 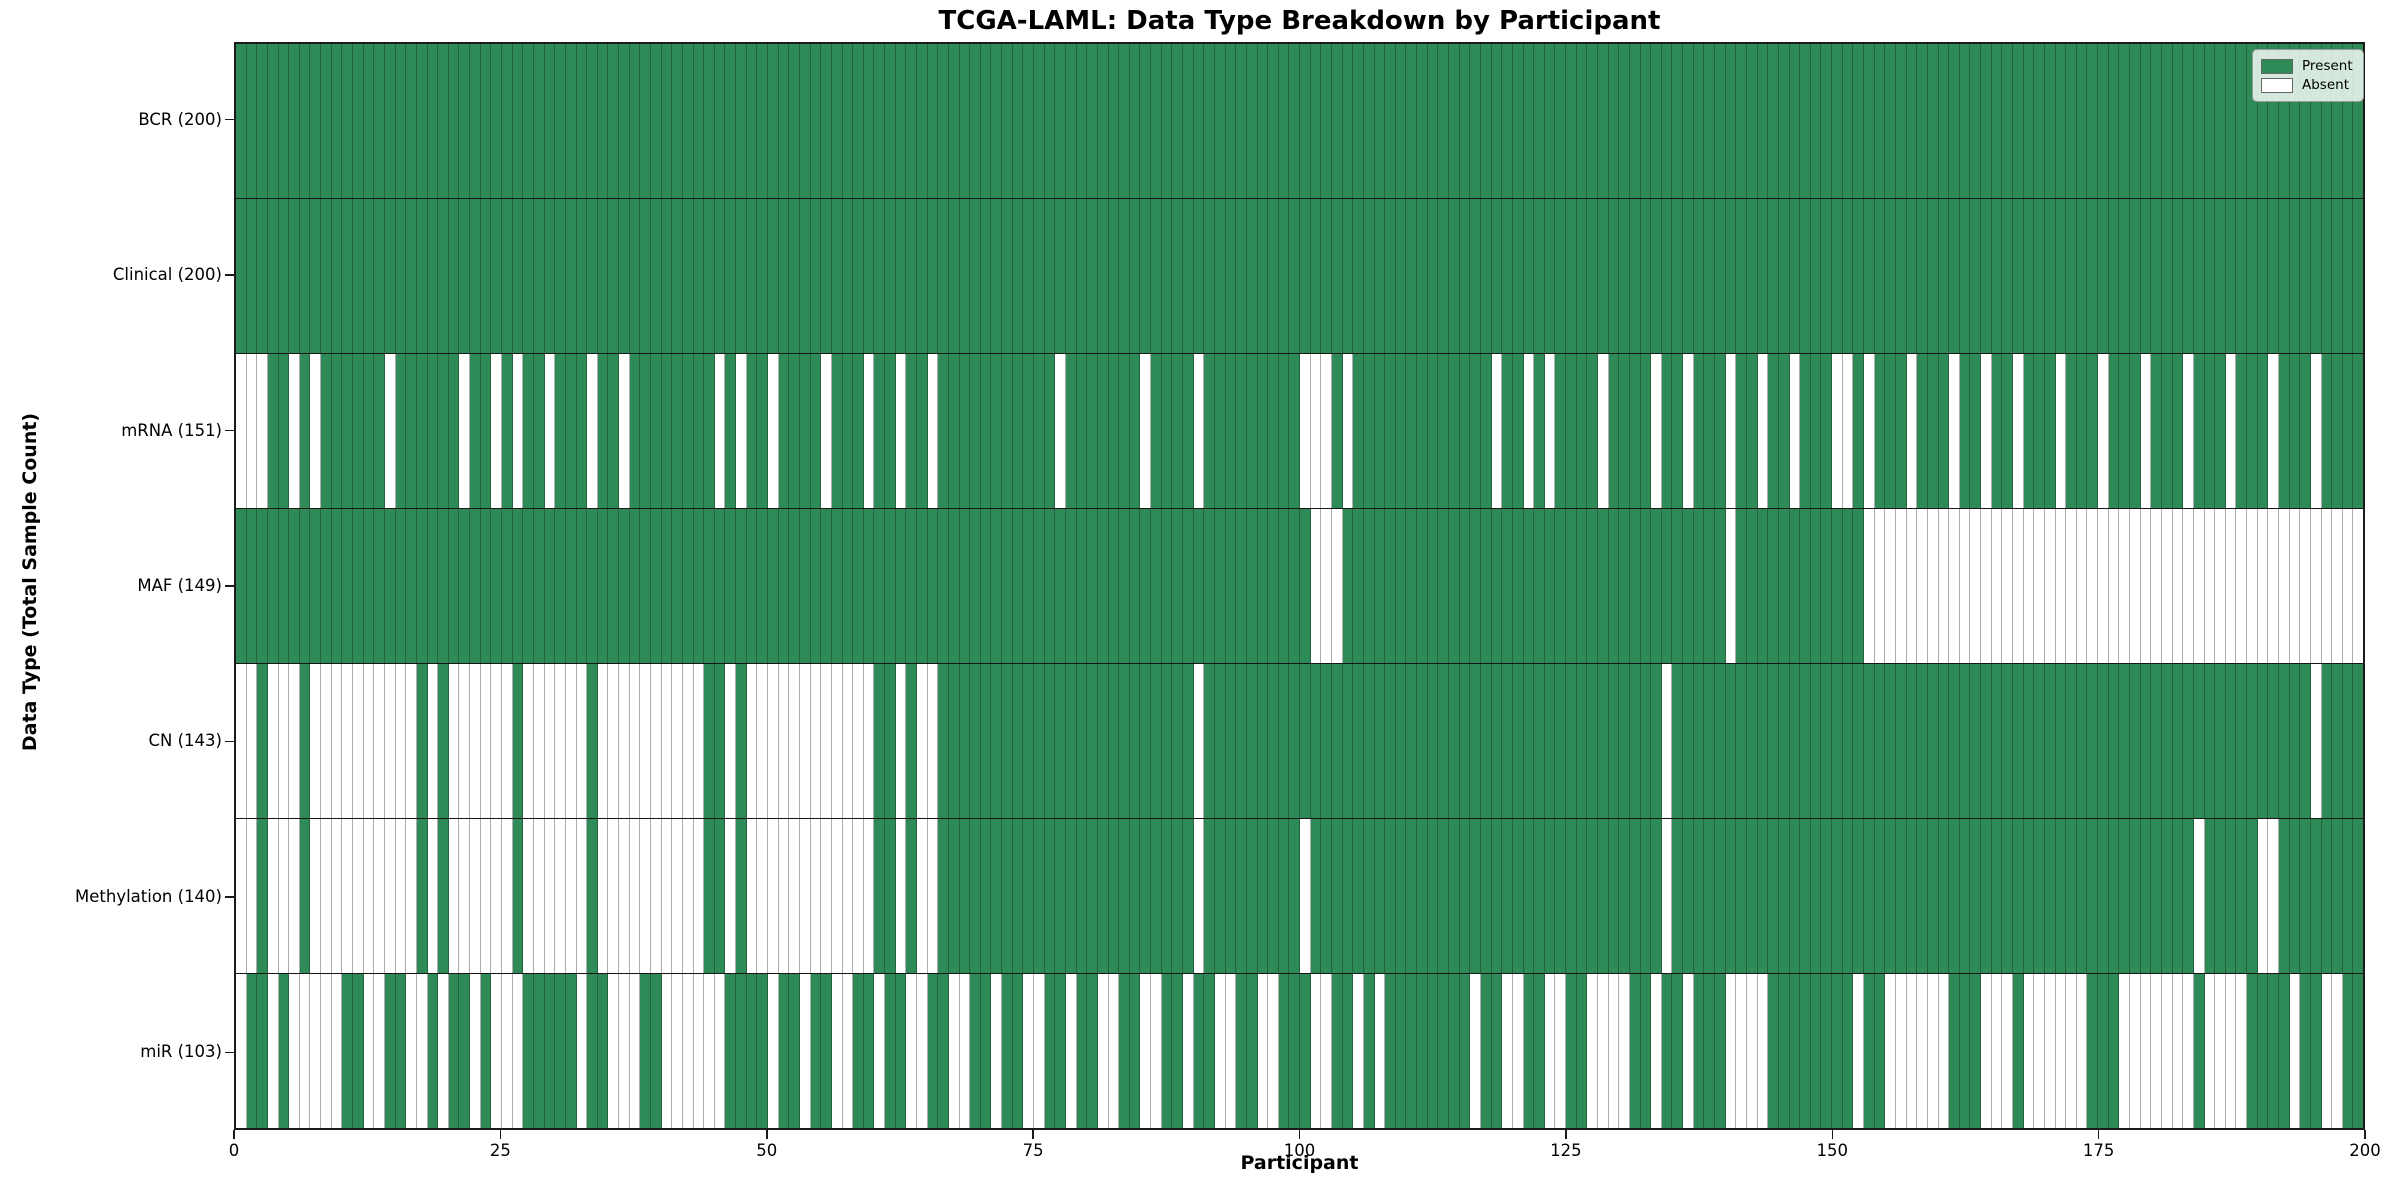 I want to click on heatmap-row-methylation, so click(x=1300, y=896).